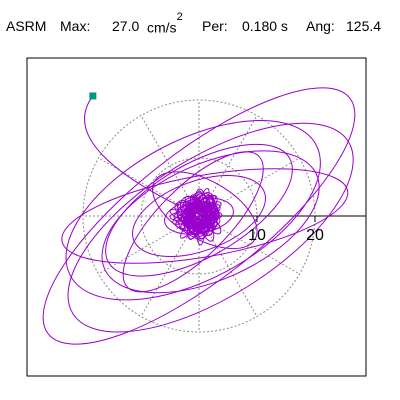 This screenshot has width=400, height=400. What do you see at coordinates (265, 26) in the screenshot?
I see `period-value: 0.180 s` at bounding box center [265, 26].